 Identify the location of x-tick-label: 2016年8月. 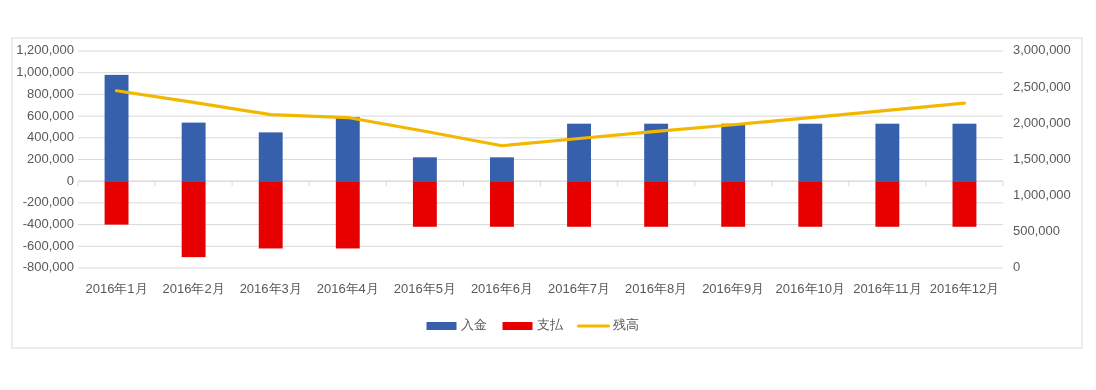
(656, 289).